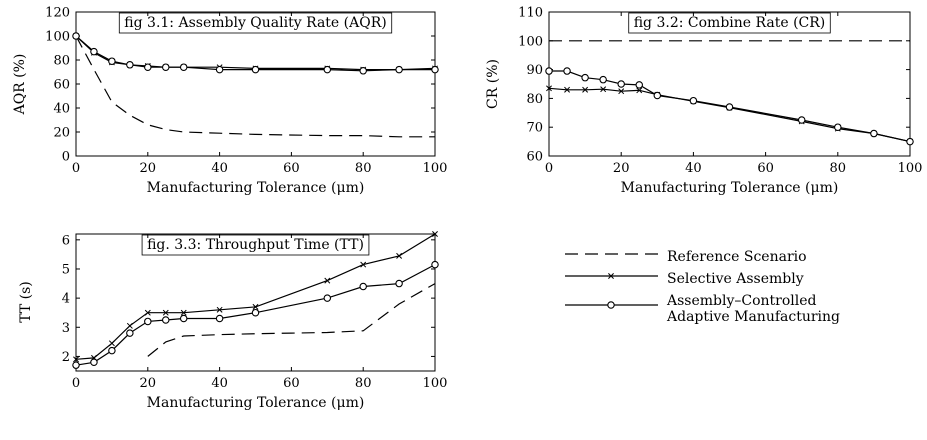 Image resolution: width=927 pixels, height=440 pixels. What do you see at coordinates (256, 403) in the screenshot?
I see `chart-tt-xlabel: Manufacturing Tolerance (μm)` at bounding box center [256, 403].